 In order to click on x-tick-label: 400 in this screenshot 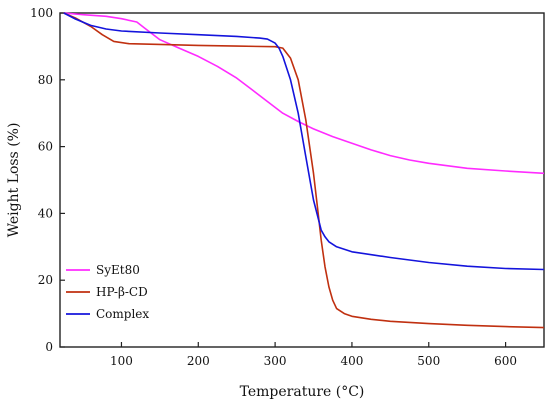, I will do `click(351, 361)`.